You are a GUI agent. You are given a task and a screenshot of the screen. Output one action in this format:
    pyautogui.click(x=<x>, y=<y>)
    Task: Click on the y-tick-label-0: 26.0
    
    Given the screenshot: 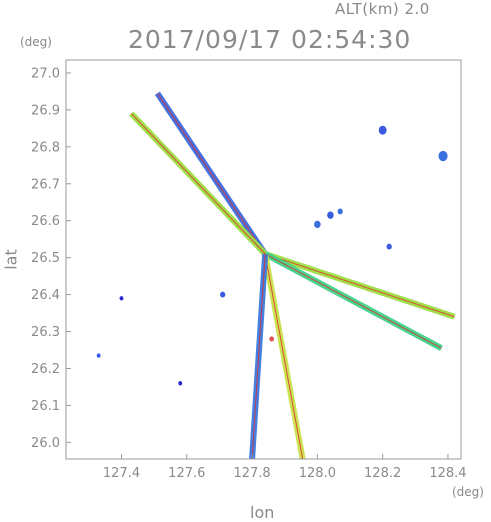 What is the action you would take?
    pyautogui.click(x=45, y=443)
    